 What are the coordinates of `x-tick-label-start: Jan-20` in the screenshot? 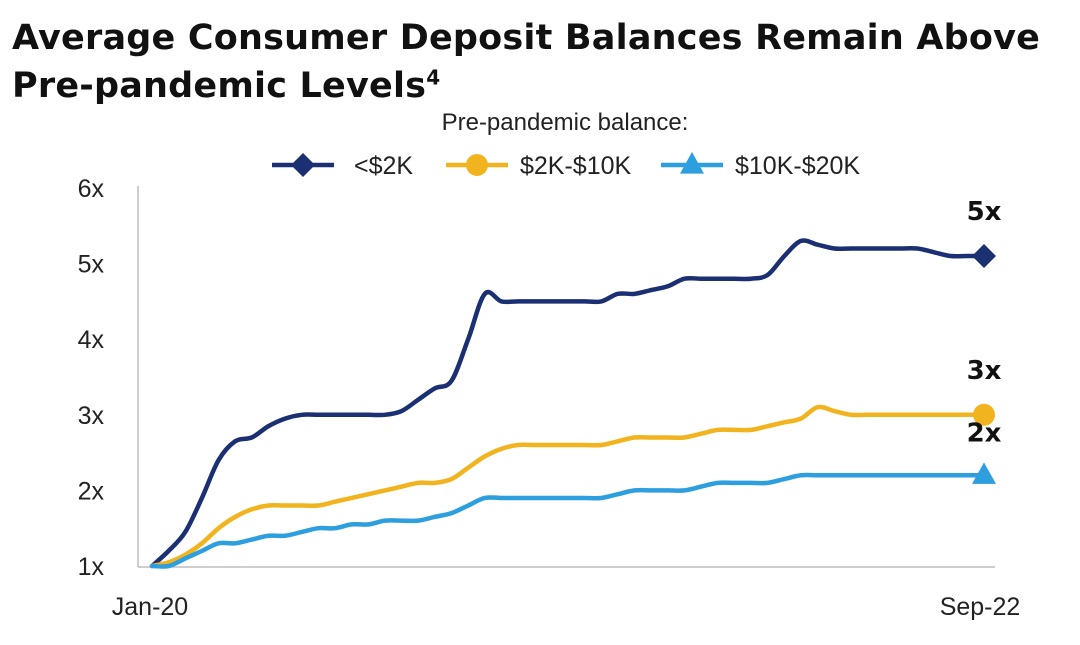 It's located at (150, 607).